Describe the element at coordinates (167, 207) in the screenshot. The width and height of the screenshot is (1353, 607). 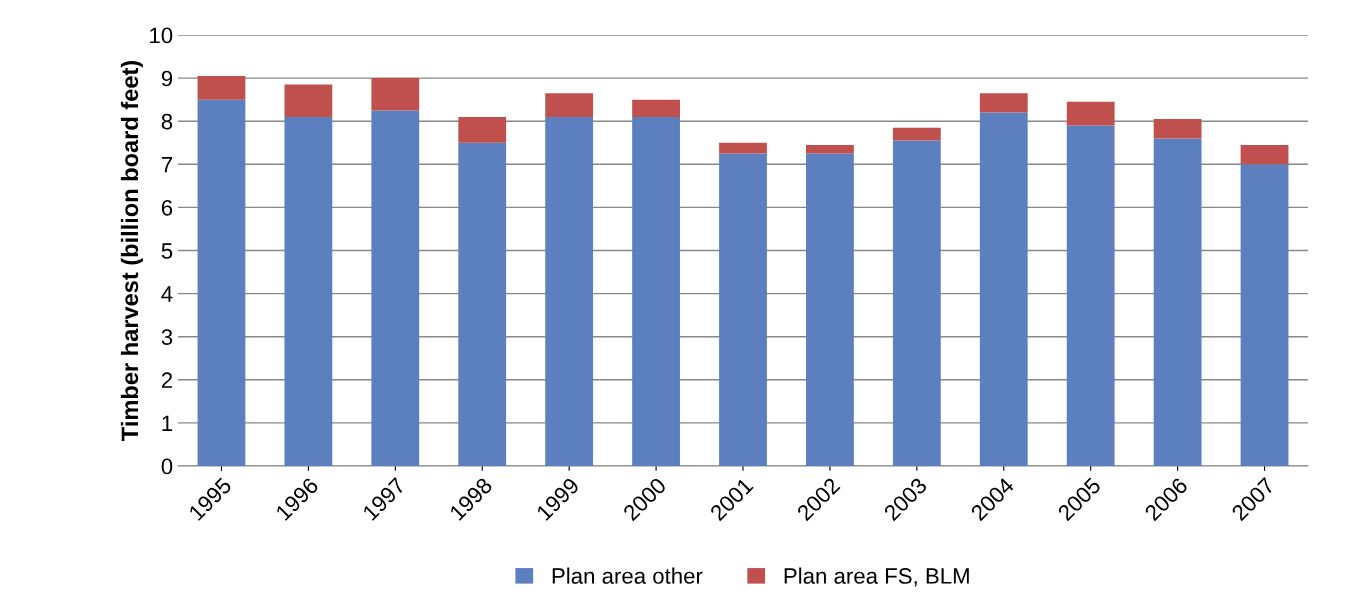
I see `y-tick-label: 6` at that location.